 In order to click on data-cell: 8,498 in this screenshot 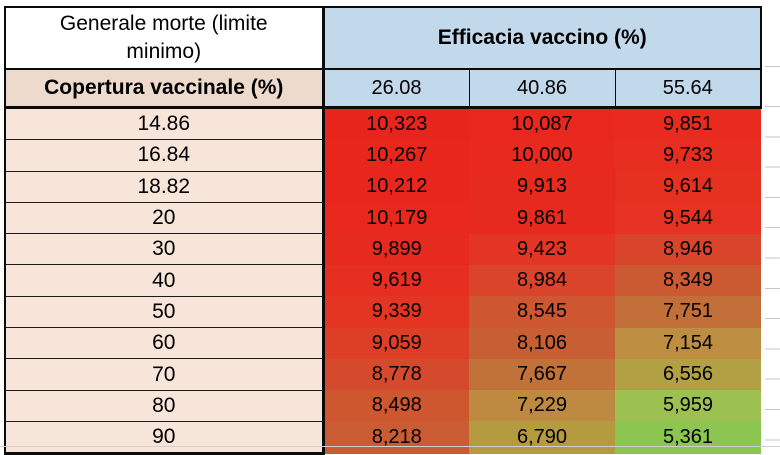, I will do `click(396, 406)`.